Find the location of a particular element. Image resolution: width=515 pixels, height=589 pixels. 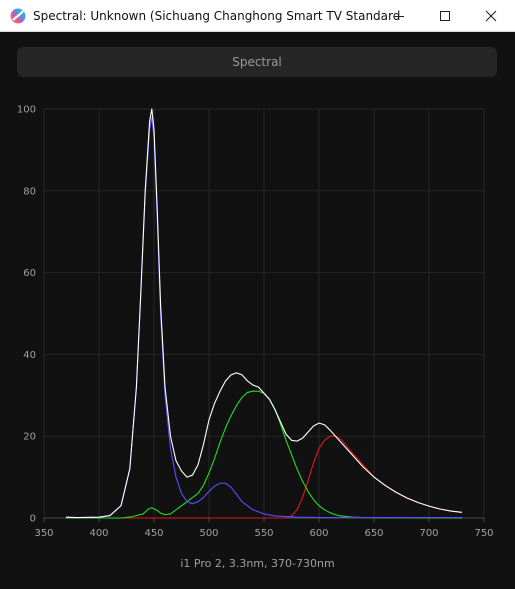

app-icon is located at coordinates (18, 15).